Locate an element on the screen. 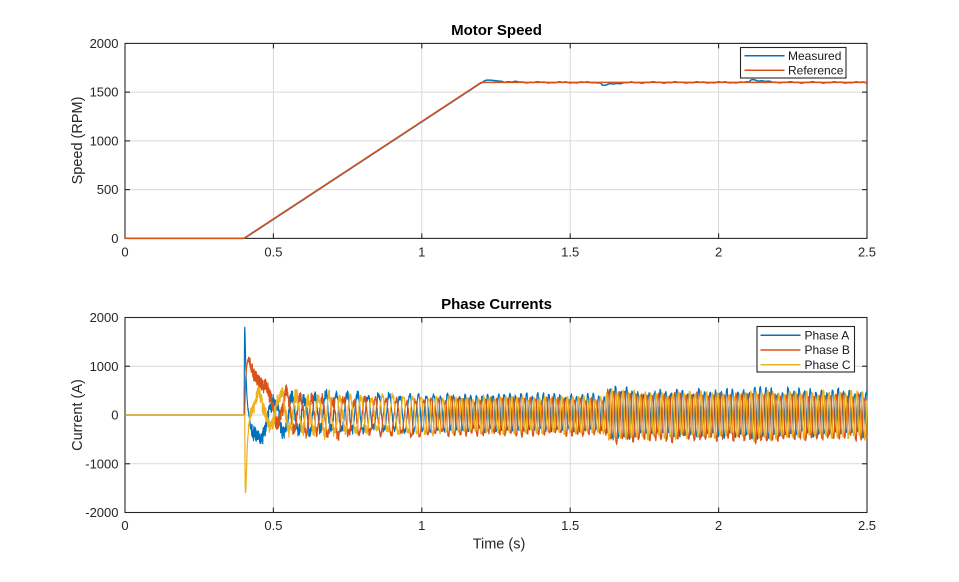 Image resolution: width=959 pixels, height=582 pixels. svg-text: 500 is located at coordinates (108, 189).